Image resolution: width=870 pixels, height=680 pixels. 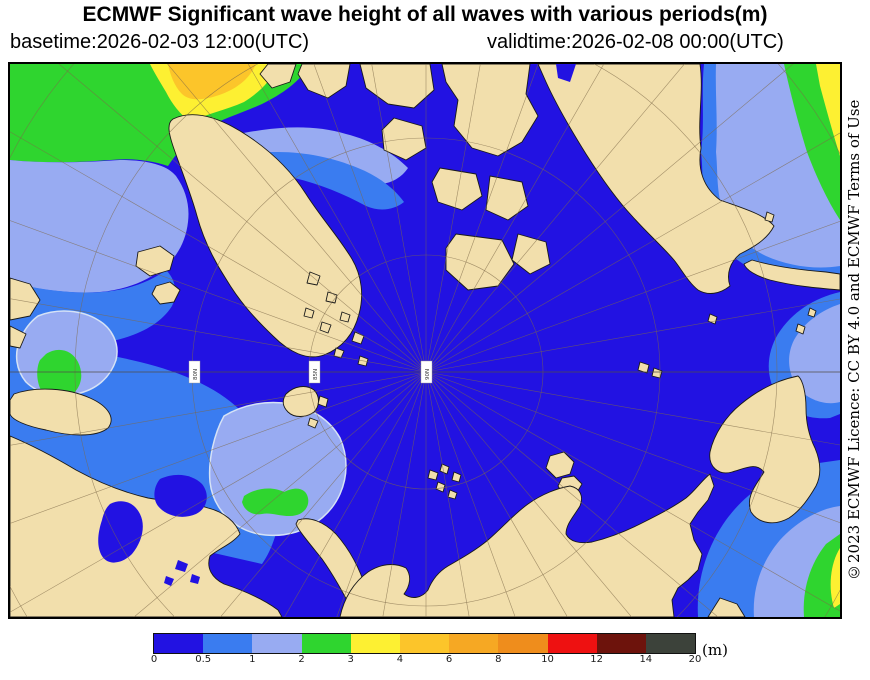 I want to click on graticule-labels: 80N 85N 90N, so click(x=310, y=372).